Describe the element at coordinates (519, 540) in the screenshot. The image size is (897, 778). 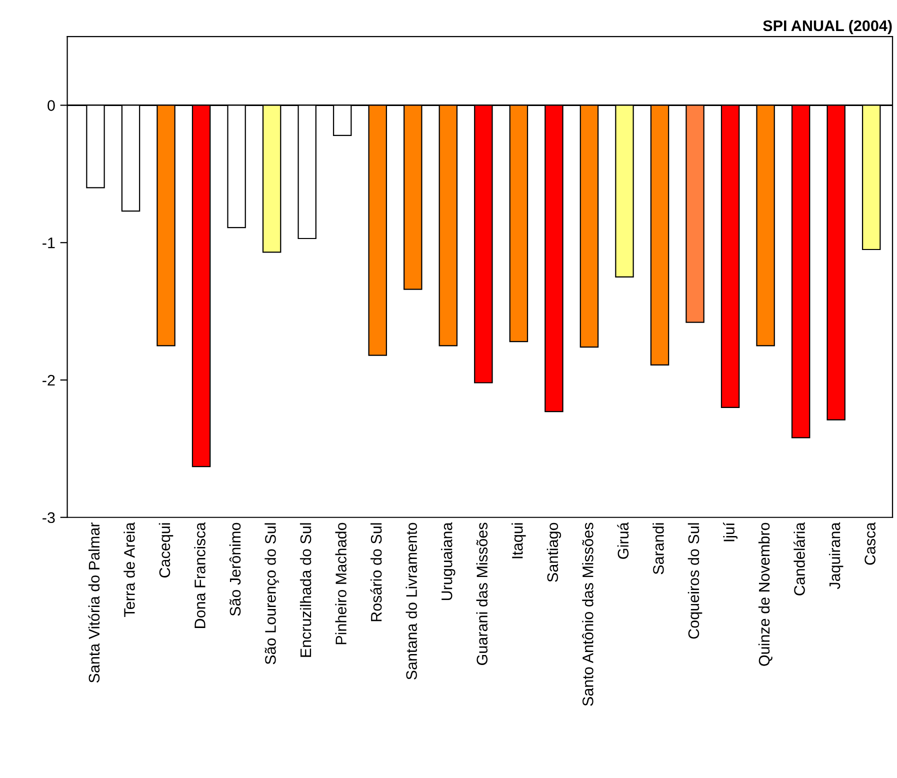
I see `x-tick-label: Itaqui` at that location.